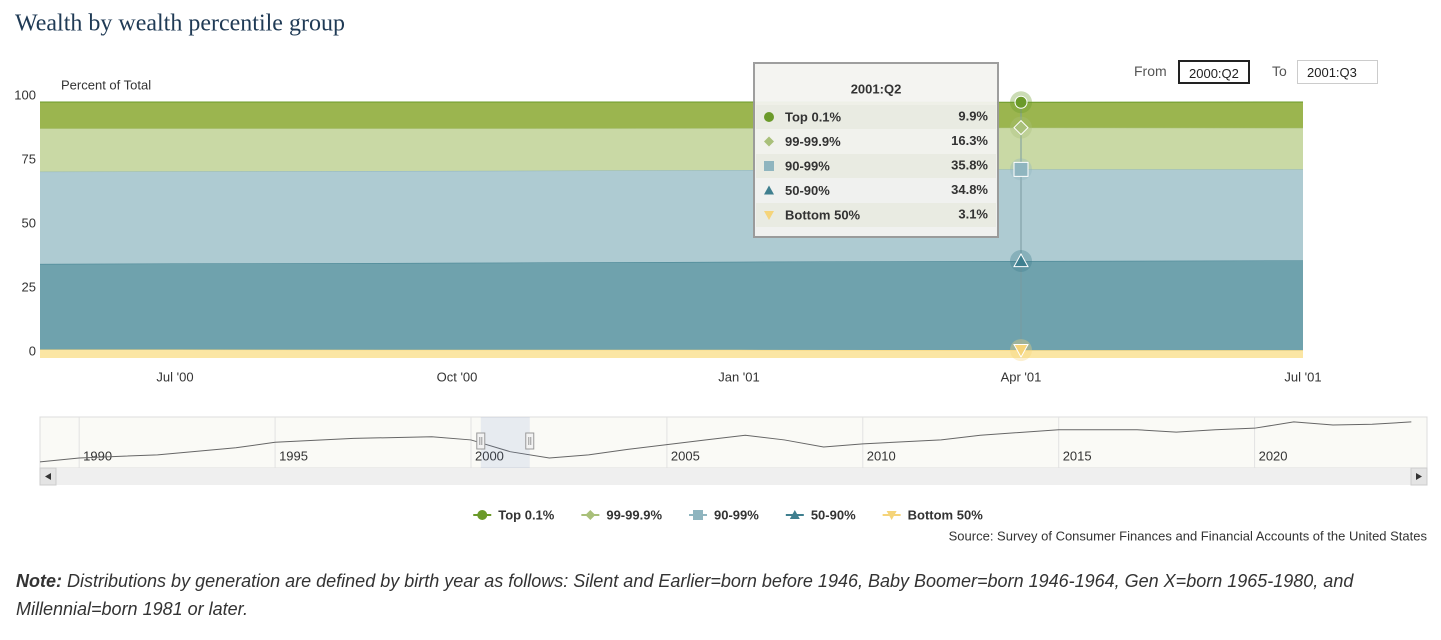 This screenshot has width=1441, height=640. I want to click on tooltip-name: 50-90%, so click(807, 190).